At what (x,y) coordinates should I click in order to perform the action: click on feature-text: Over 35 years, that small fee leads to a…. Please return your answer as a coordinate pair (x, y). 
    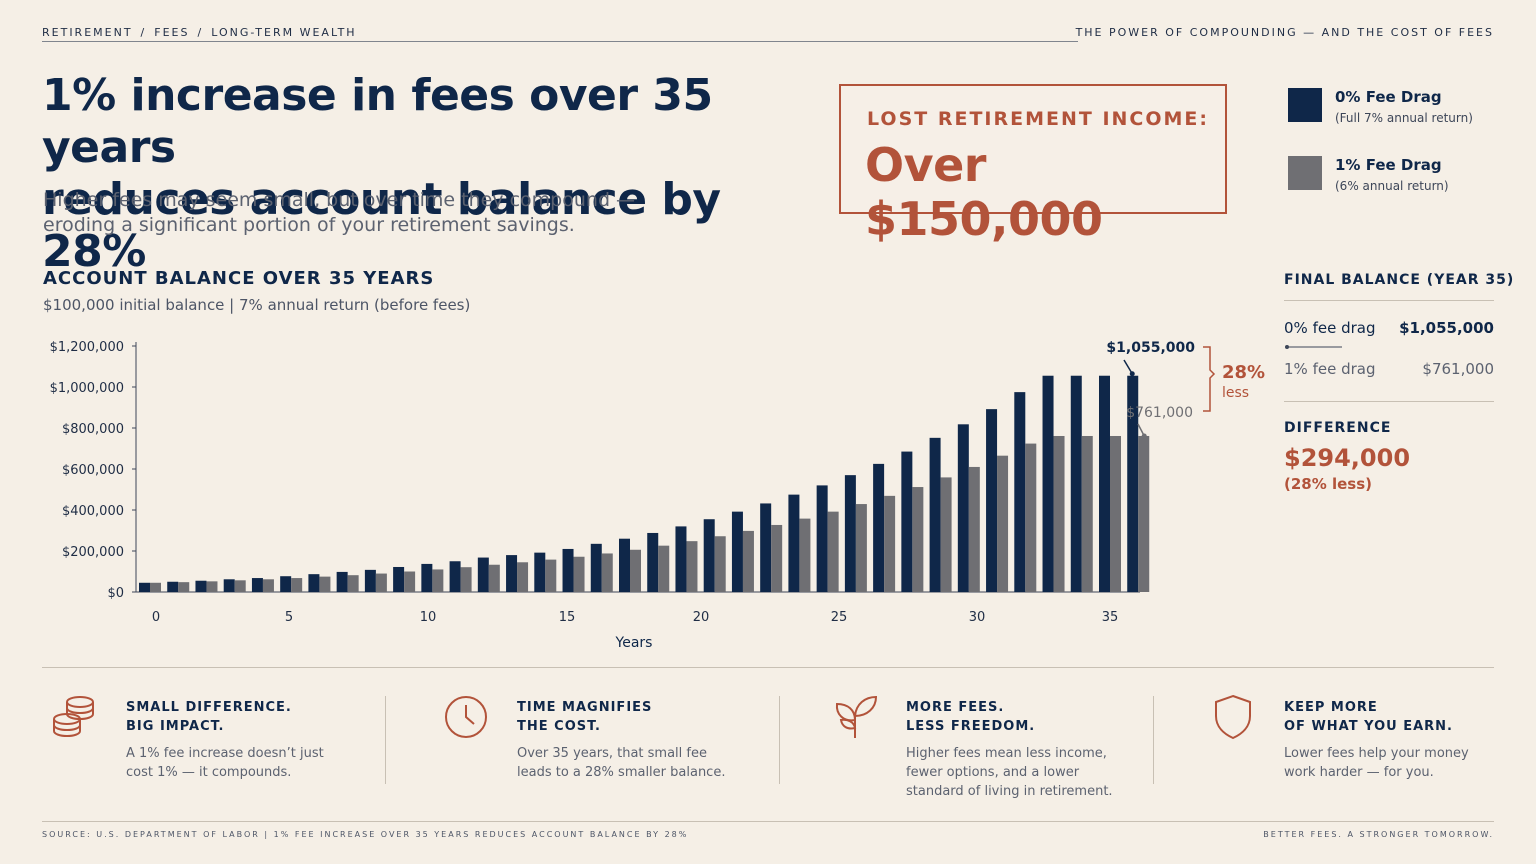
    Looking at the image, I should click on (621, 763).